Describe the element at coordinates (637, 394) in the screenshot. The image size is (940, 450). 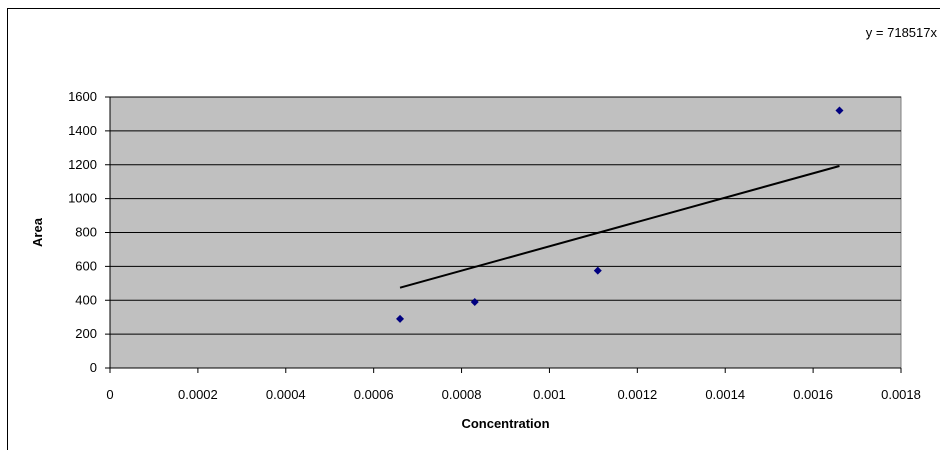
I see `x-tick-label: 0.0012` at that location.